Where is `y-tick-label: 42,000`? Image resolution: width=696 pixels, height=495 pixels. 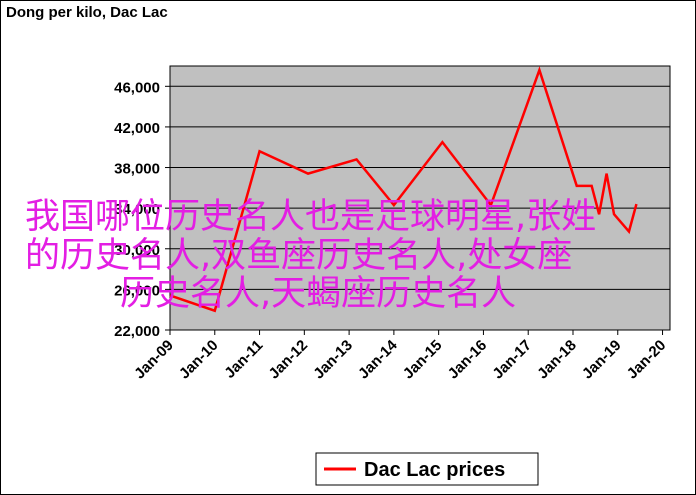 y-tick-label: 42,000 is located at coordinates (137, 128).